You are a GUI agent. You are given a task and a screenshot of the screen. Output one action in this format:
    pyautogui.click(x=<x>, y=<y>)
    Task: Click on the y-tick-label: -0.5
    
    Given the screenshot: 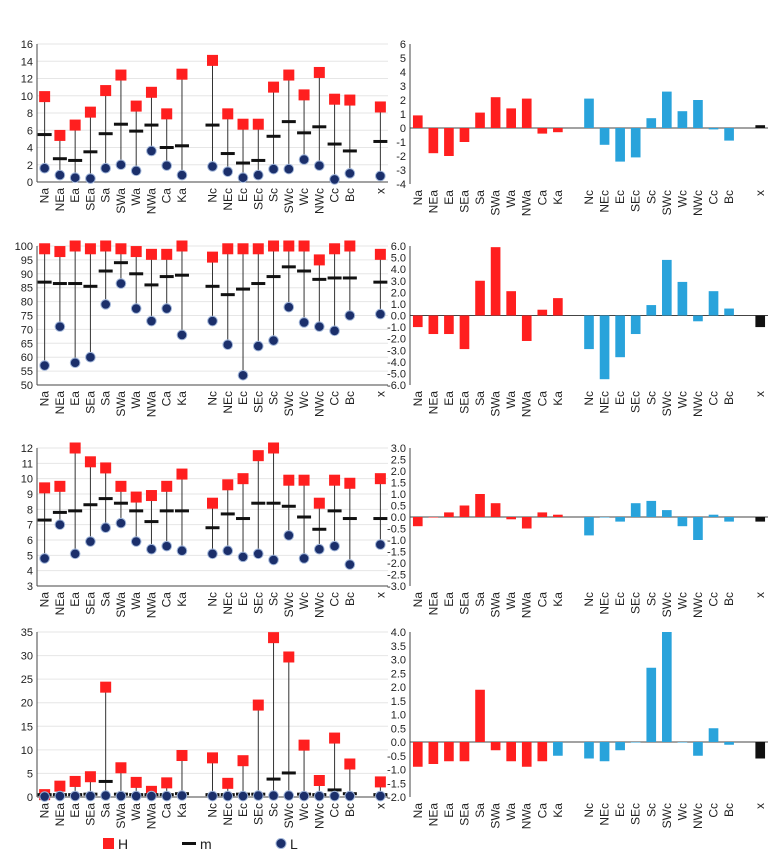 What is the action you would take?
    pyautogui.click(x=396, y=530)
    